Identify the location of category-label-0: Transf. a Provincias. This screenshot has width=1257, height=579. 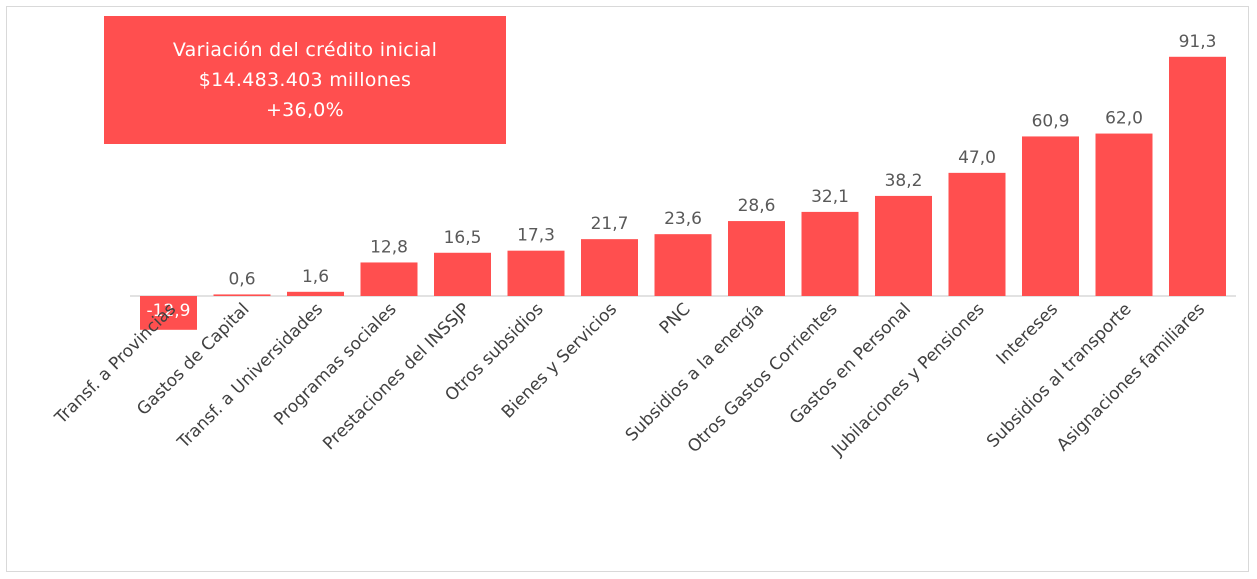
(116, 364).